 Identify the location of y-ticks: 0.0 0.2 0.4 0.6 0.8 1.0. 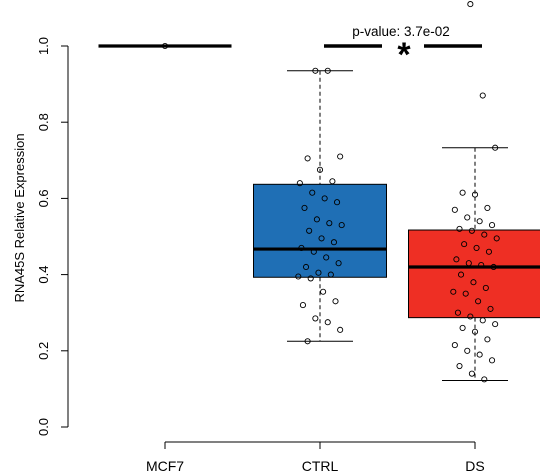
(52, 236).